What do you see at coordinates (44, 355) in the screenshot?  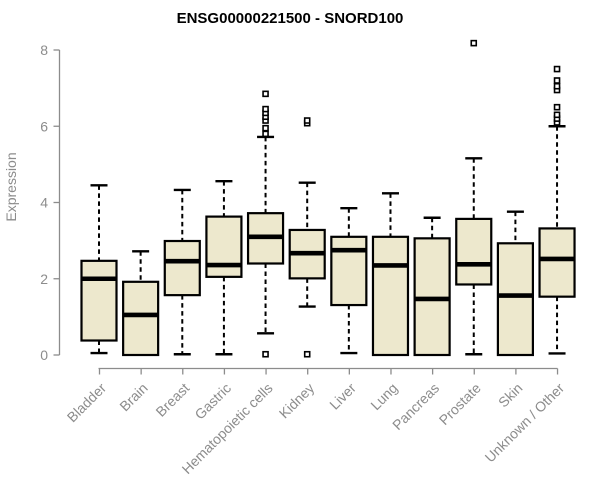 I see `y-tick-label: 0` at bounding box center [44, 355].